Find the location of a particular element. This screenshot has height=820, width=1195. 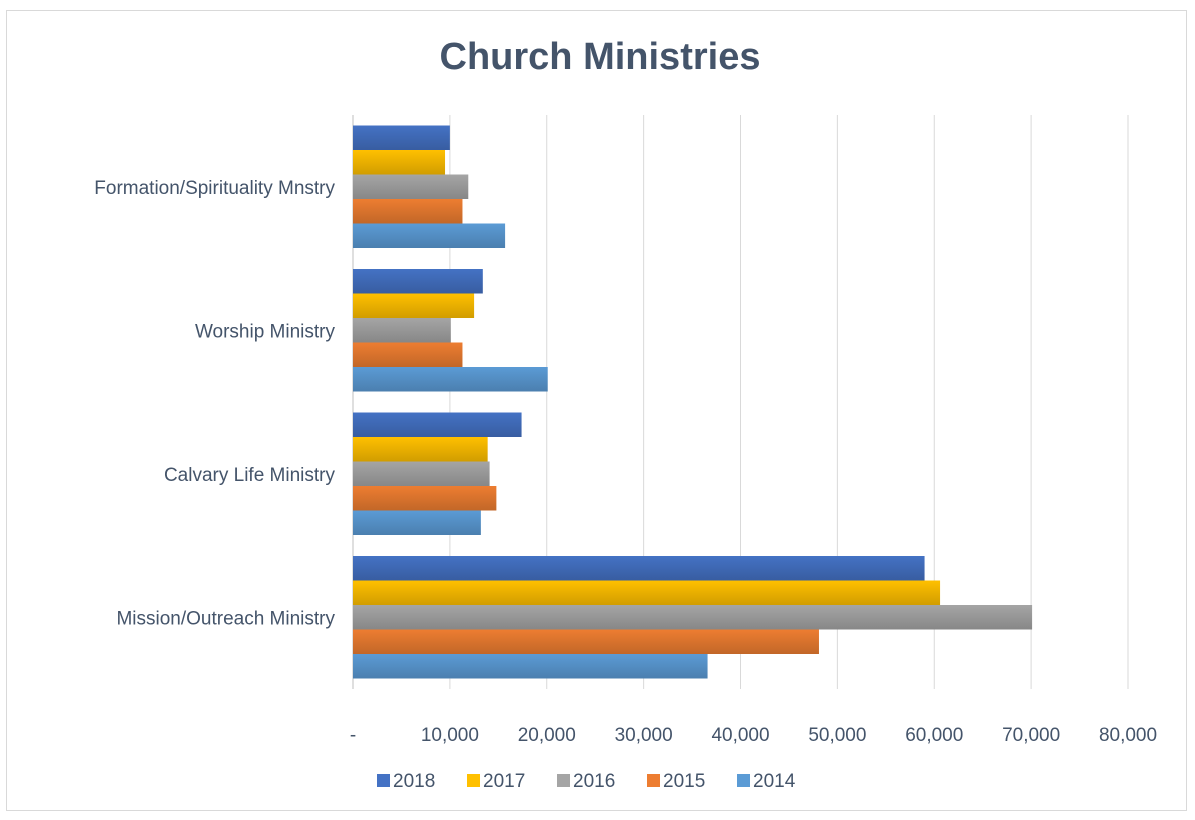

legend-label: 2018 is located at coordinates (414, 781).